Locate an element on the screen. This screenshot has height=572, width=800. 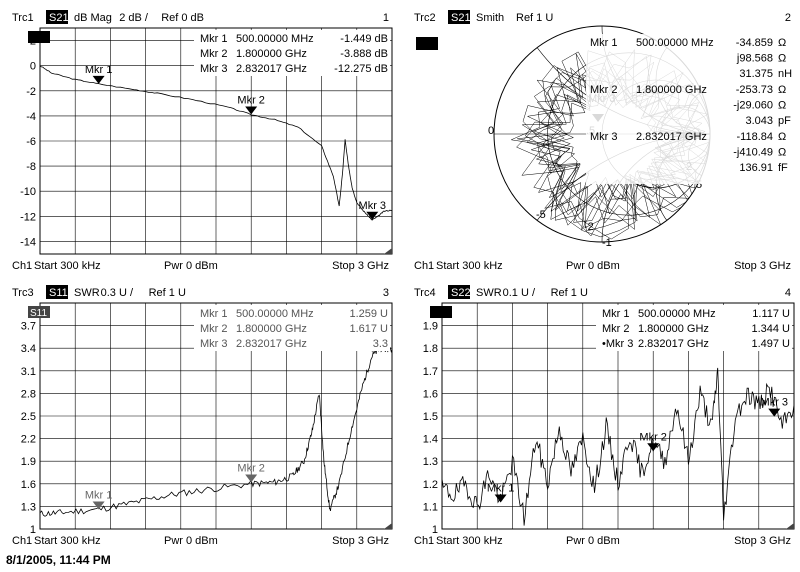
corner-indicator is located at coordinates (388, 526).